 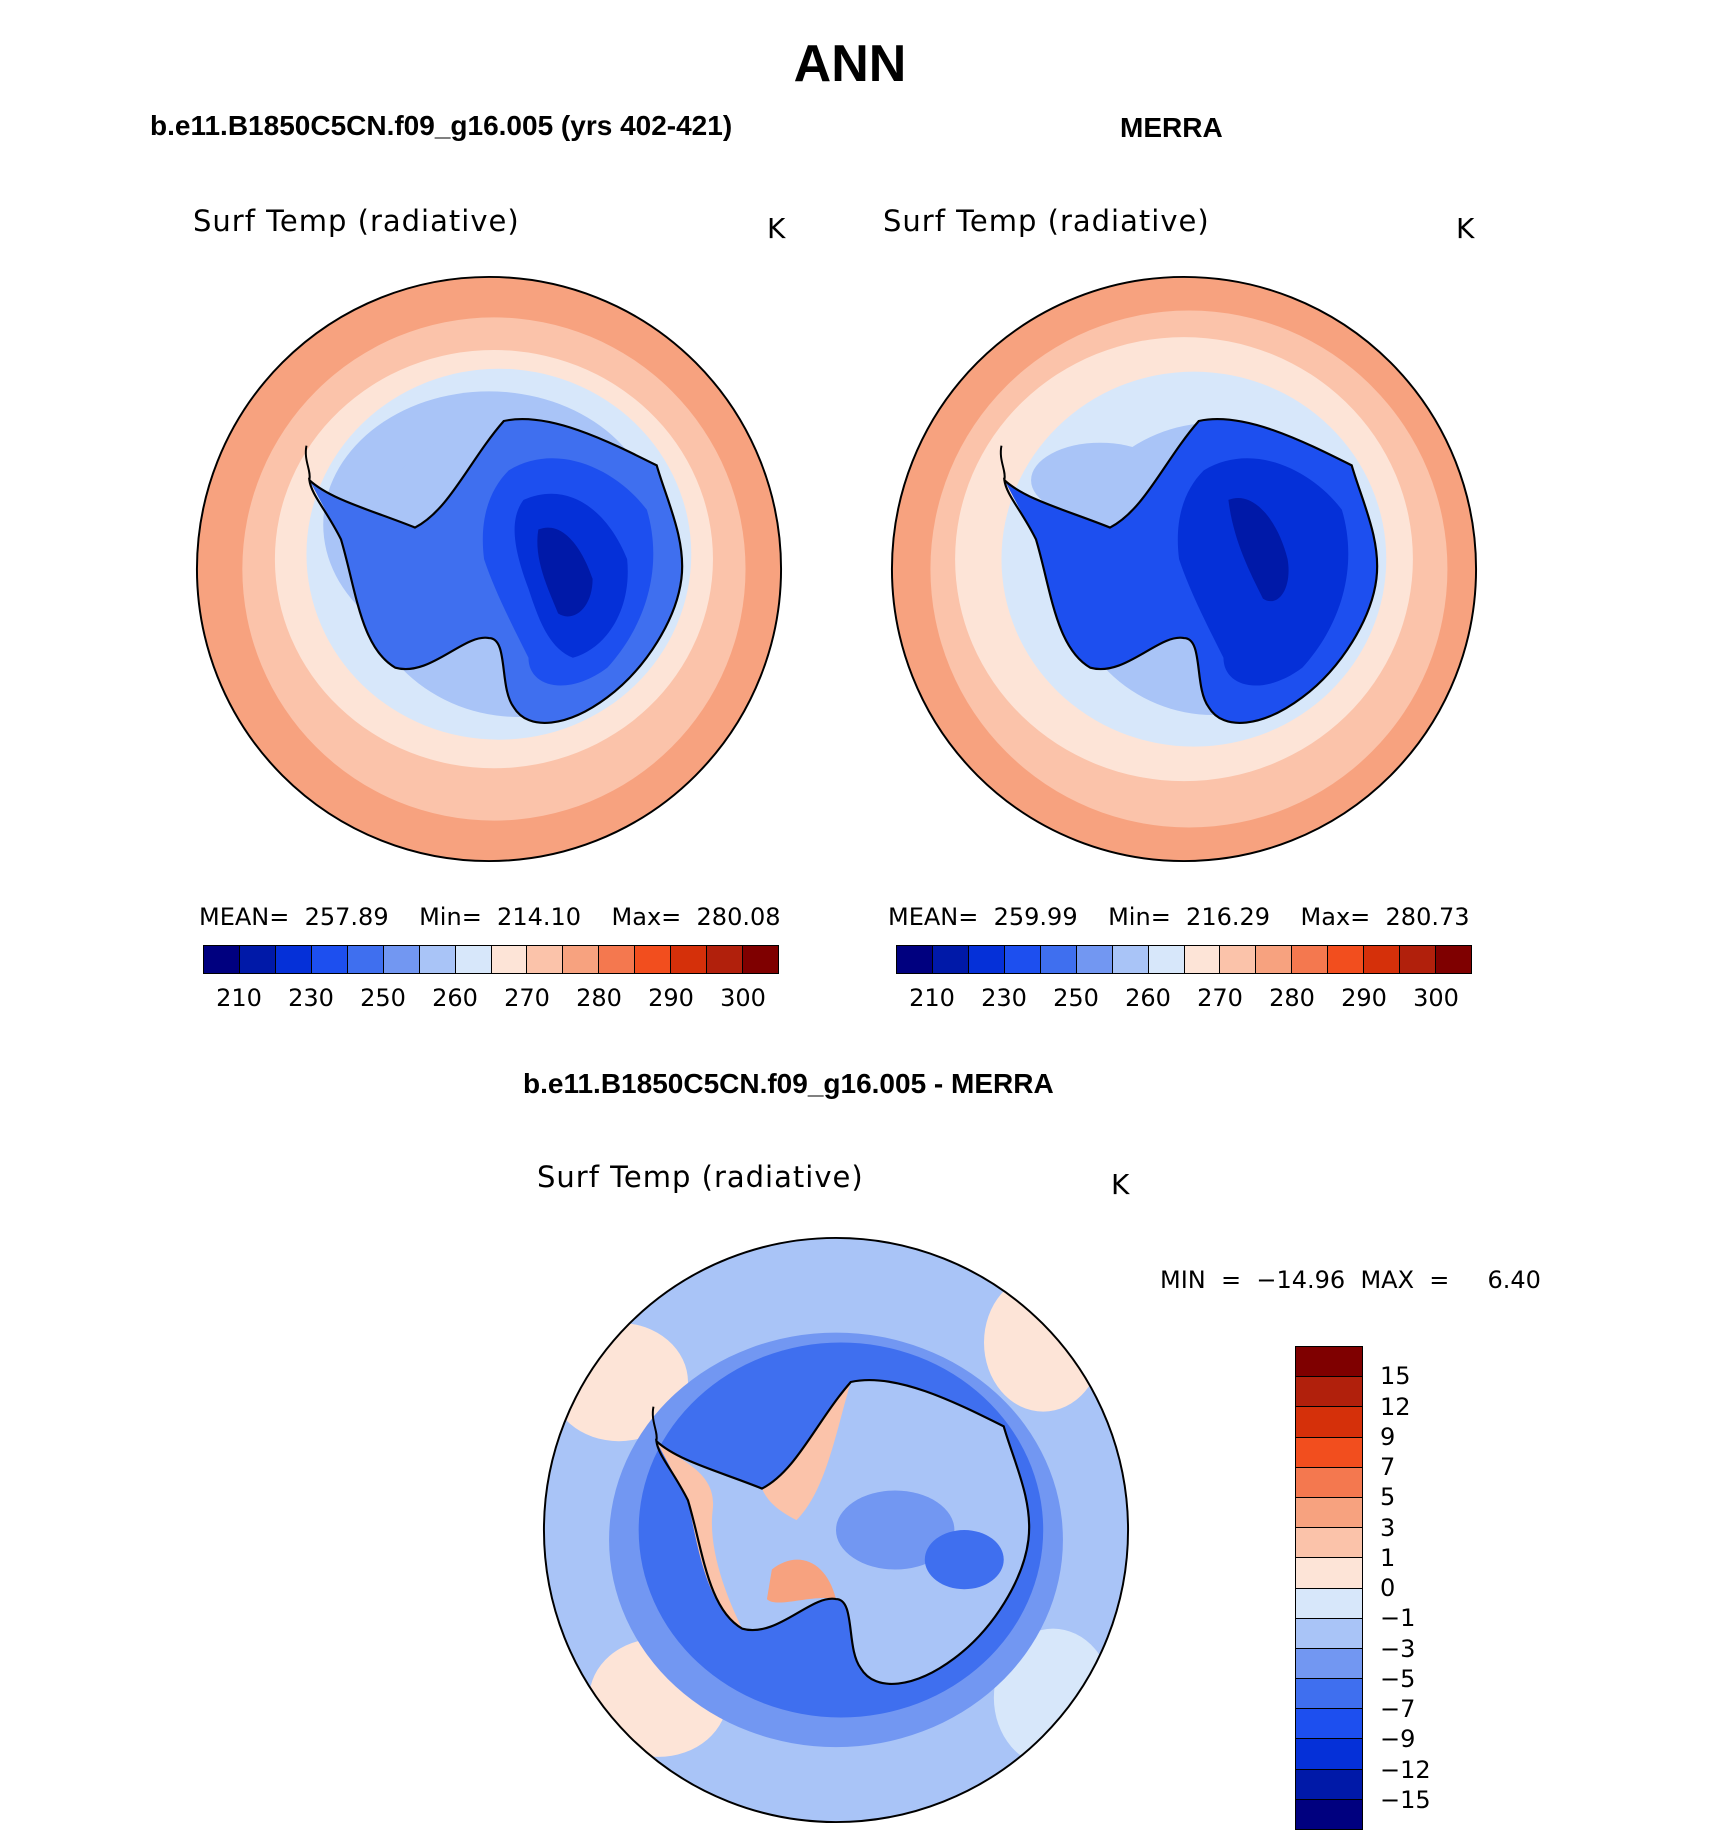 I want to click on colorbar-level-label: −12, so click(x=1405, y=1769).